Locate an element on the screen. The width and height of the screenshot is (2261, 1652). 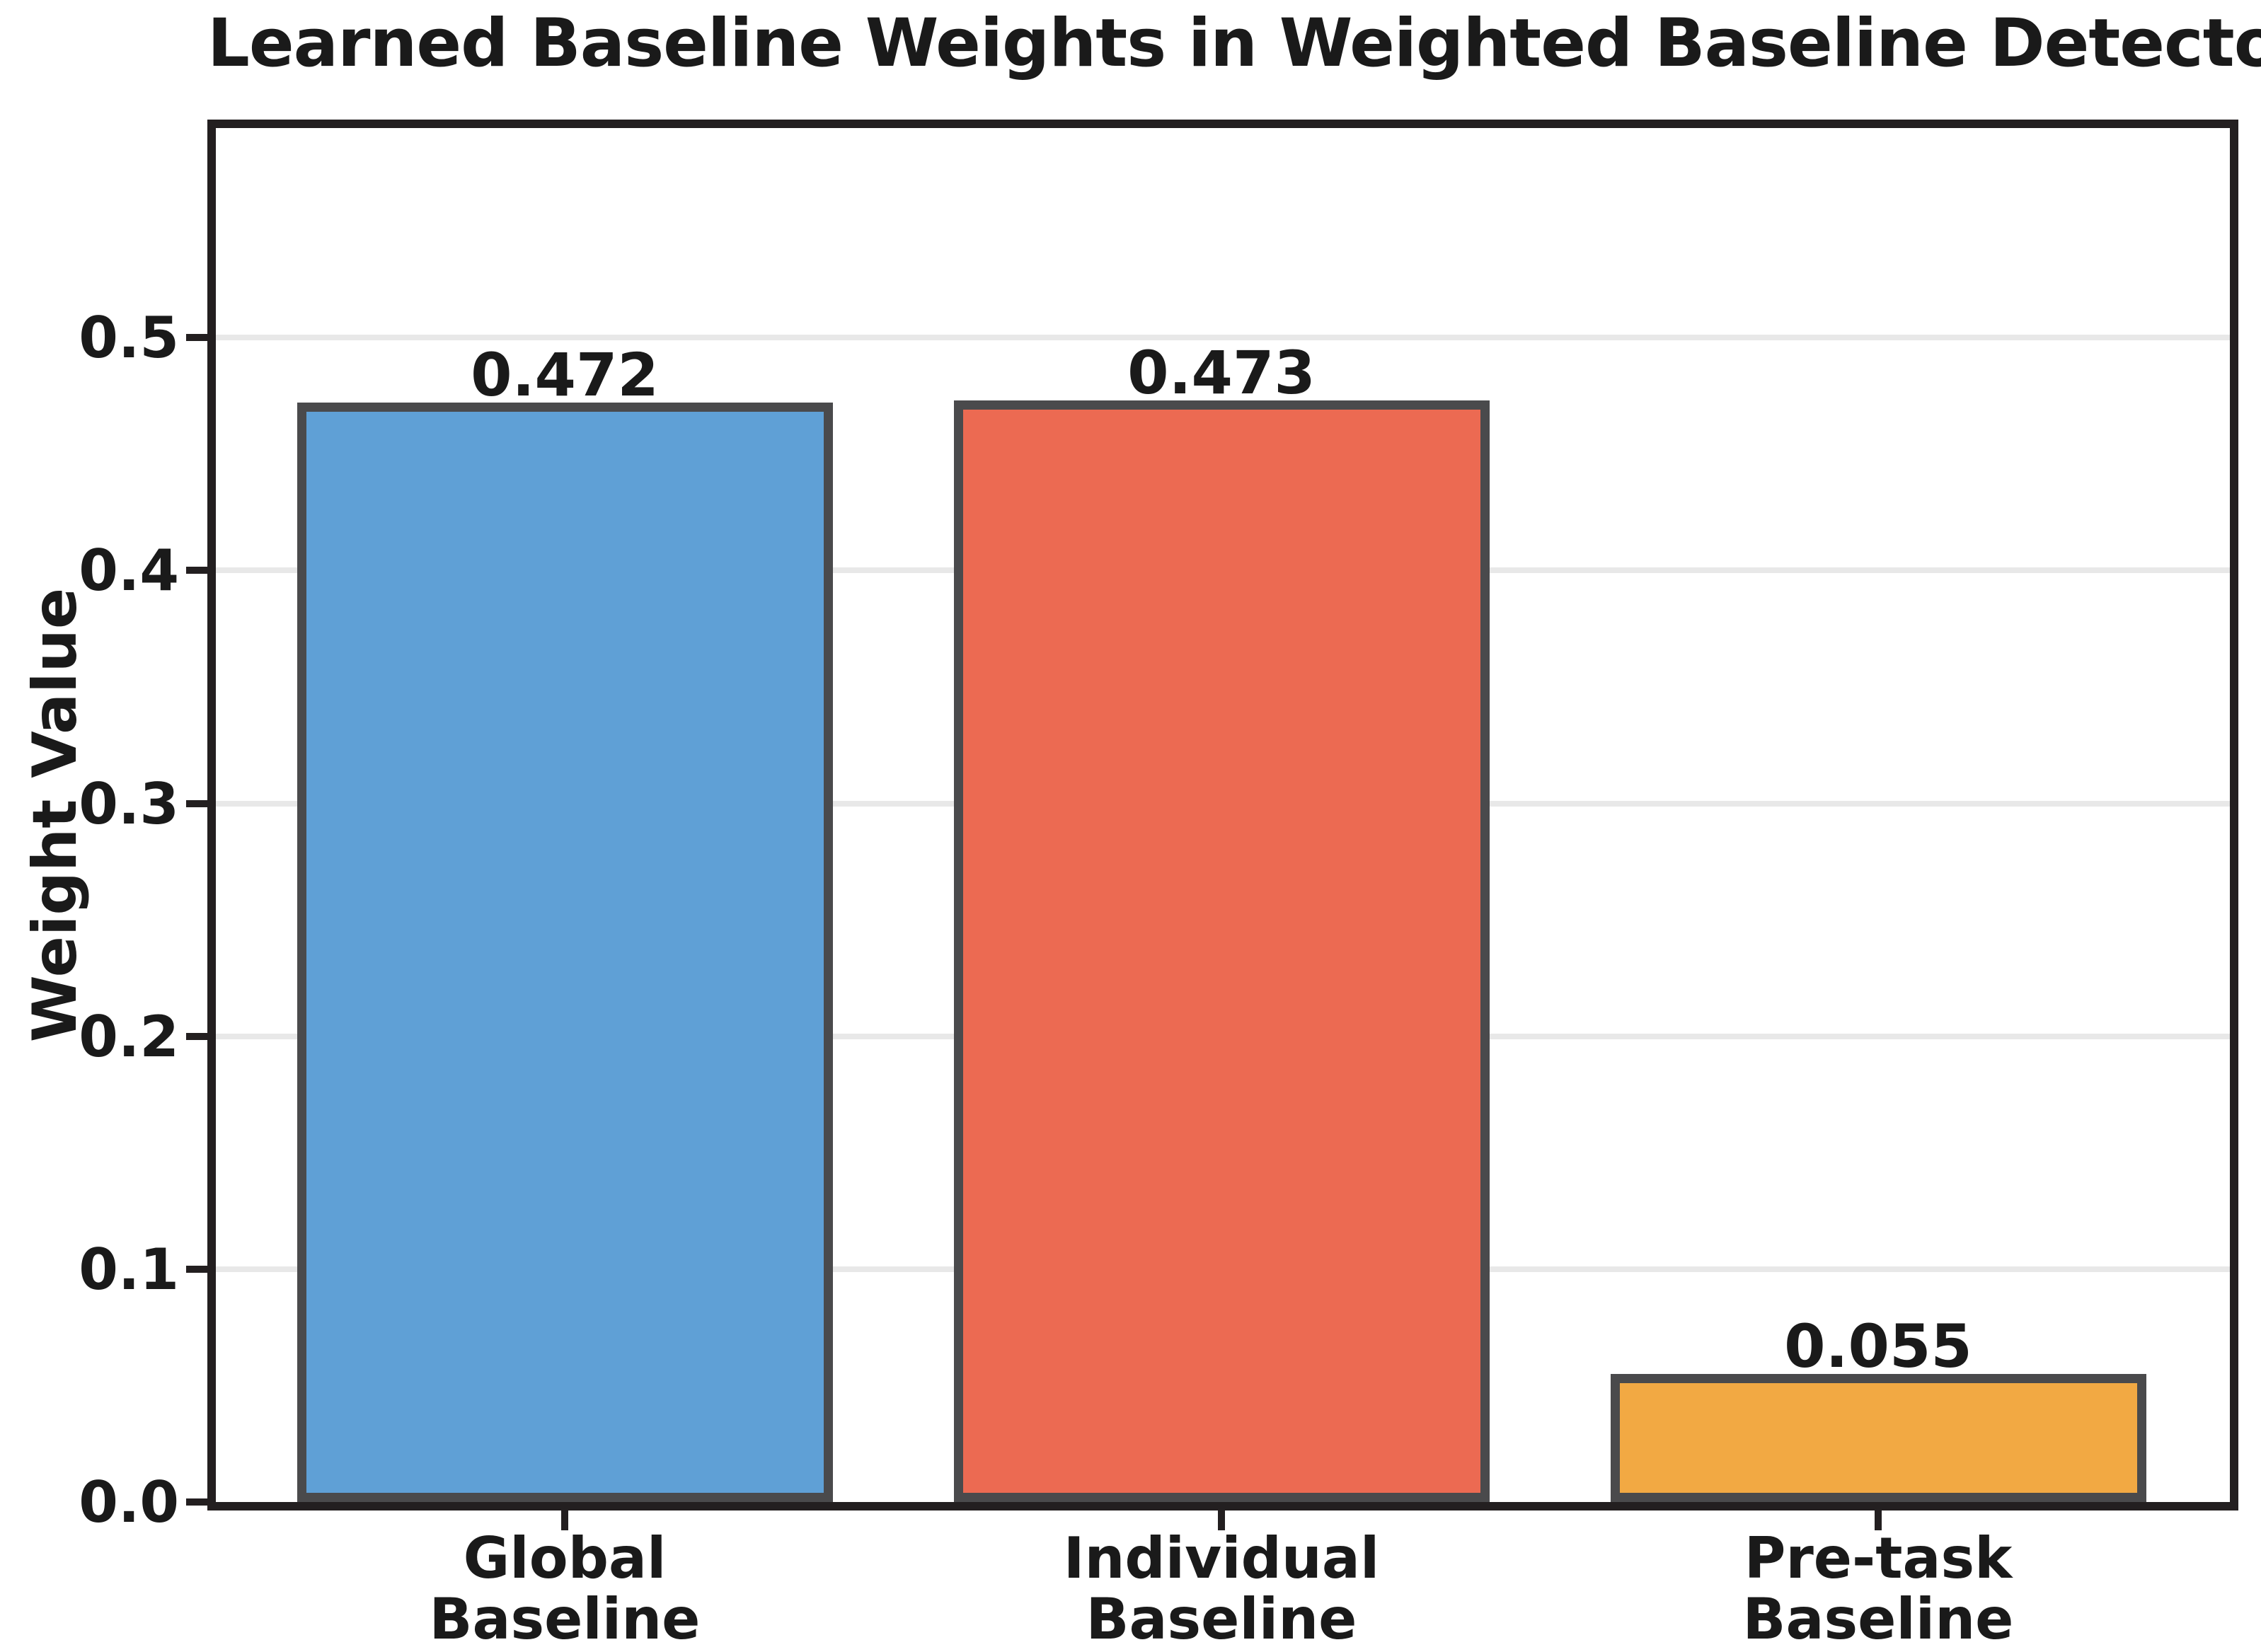
y-tick-mark-0.1 is located at coordinates (197, 1269).